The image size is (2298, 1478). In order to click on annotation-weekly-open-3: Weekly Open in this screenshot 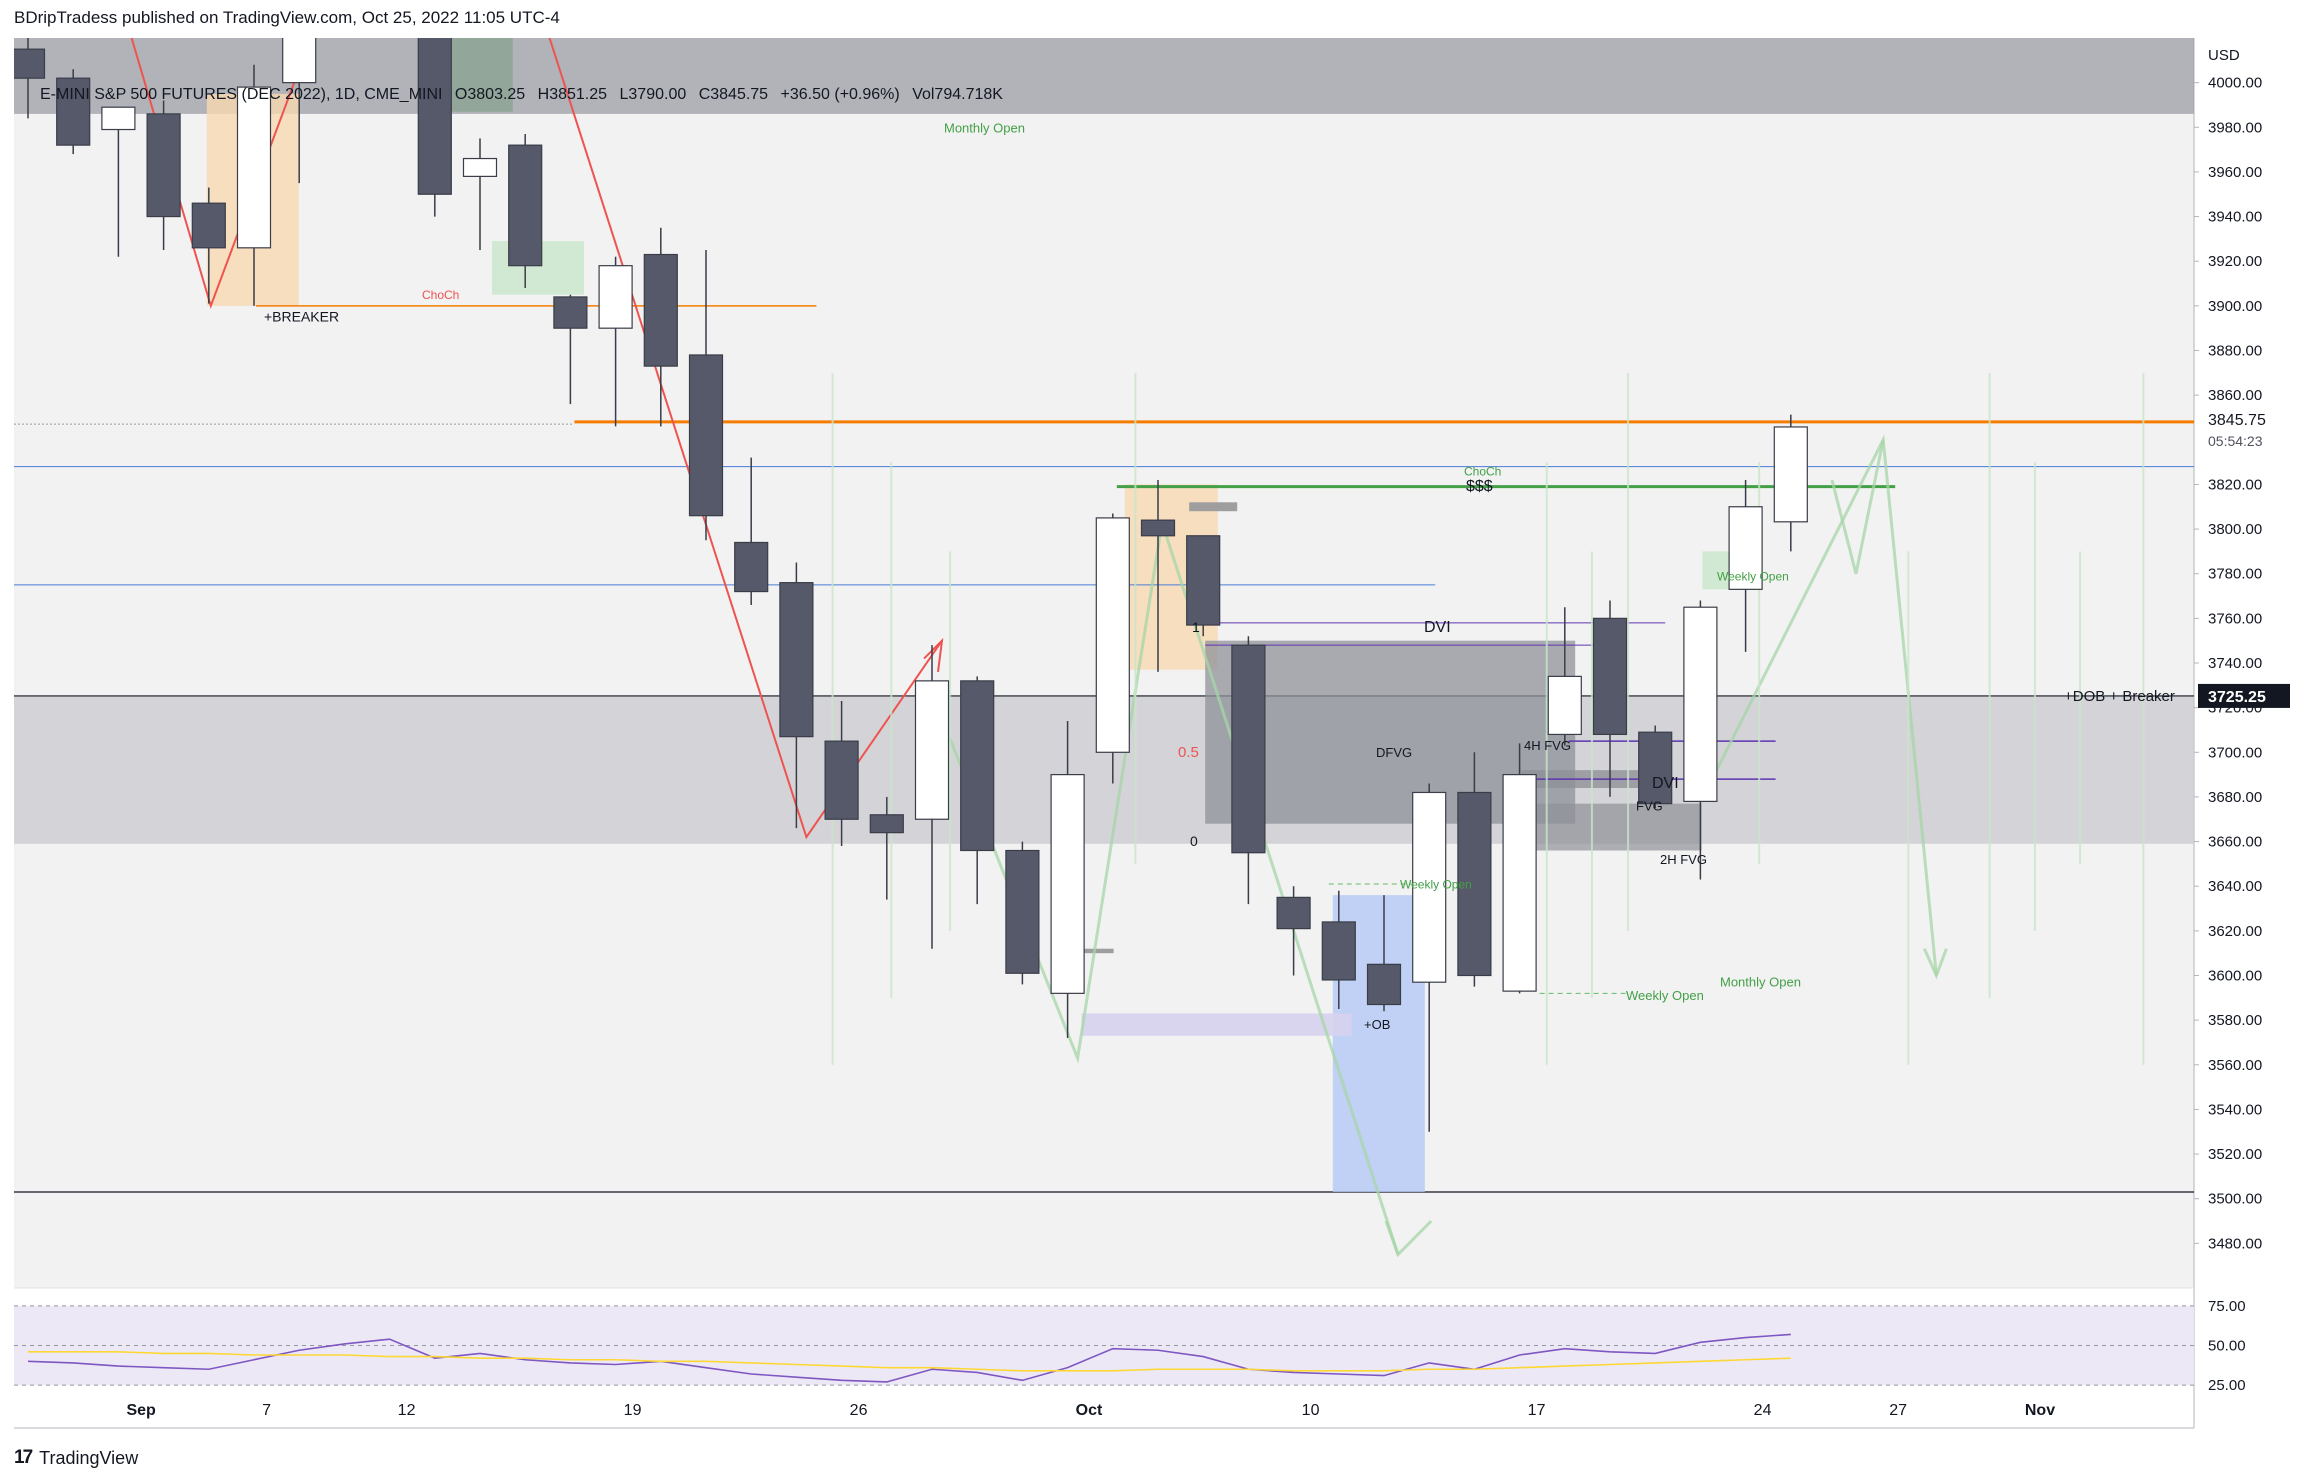, I will do `click(1753, 576)`.